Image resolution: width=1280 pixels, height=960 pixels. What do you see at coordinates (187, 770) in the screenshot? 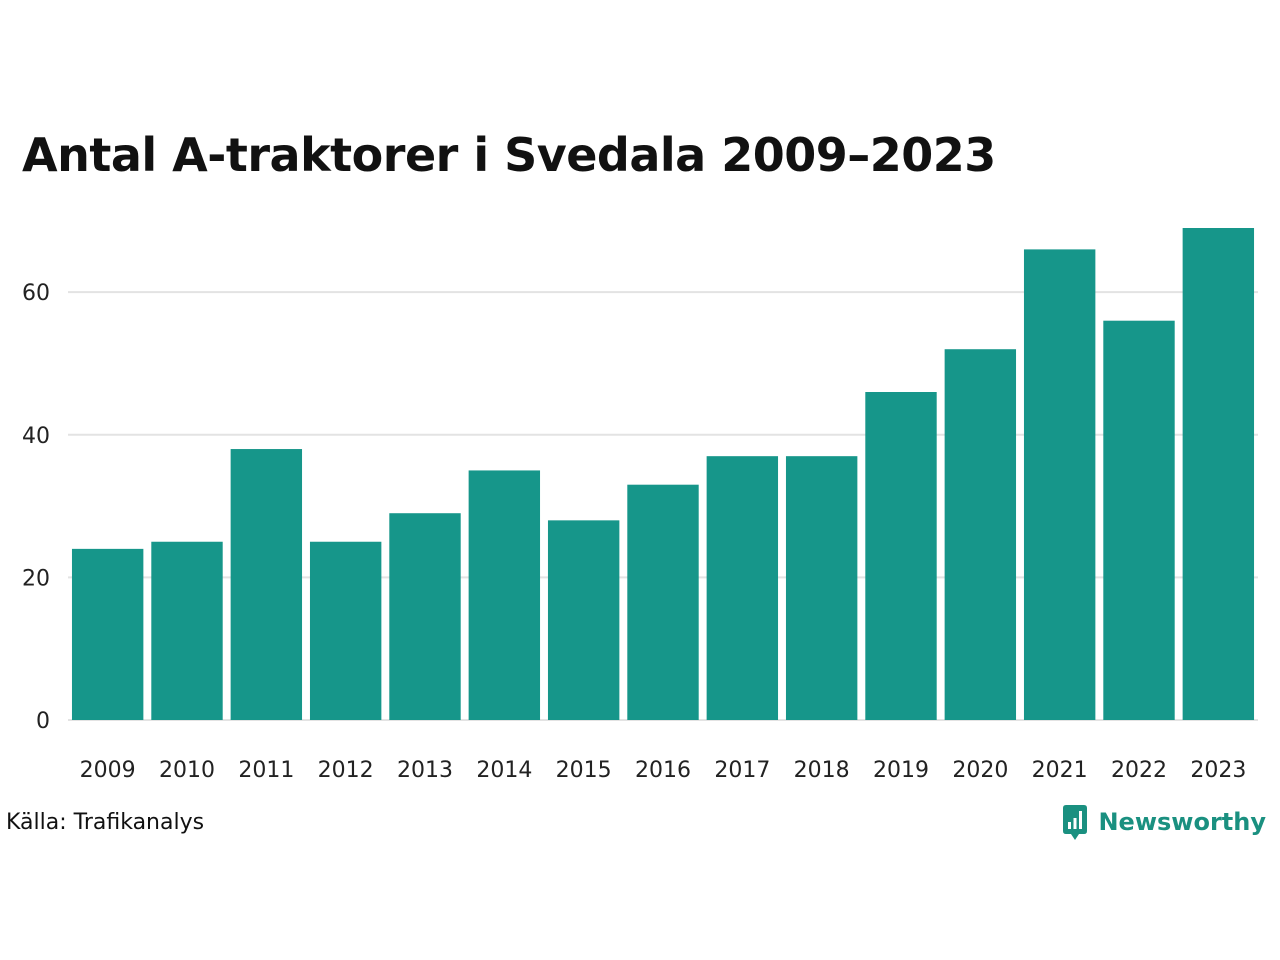
I see `x-tick-label: 2010` at bounding box center [187, 770].